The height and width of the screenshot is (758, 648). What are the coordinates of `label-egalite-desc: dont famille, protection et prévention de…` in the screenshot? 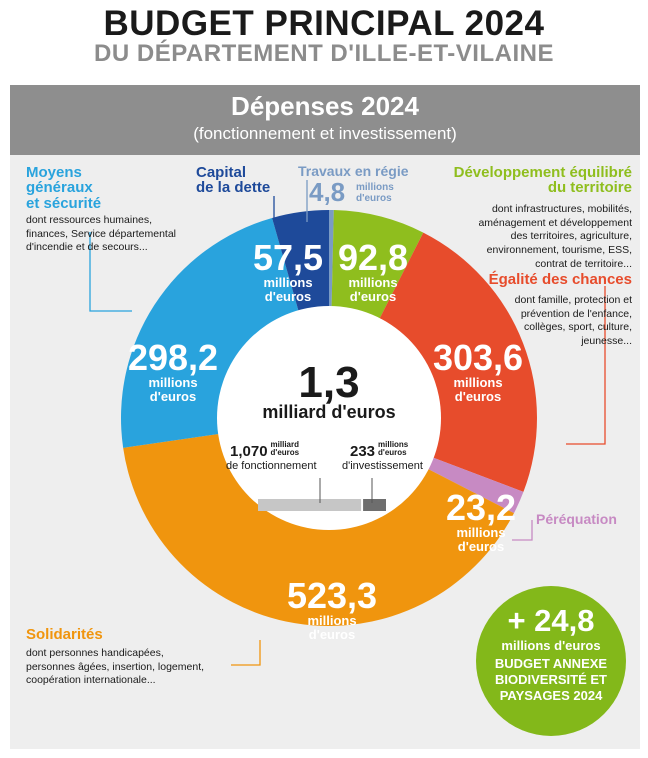 It's located at (573, 320).